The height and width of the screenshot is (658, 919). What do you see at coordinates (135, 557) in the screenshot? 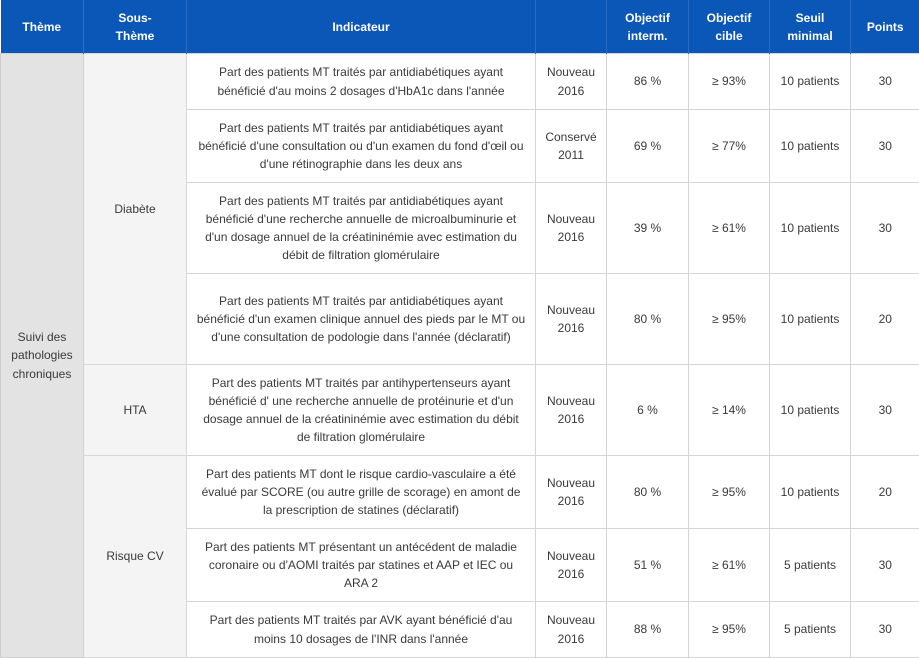
I see `subtheme-risque-cv: Risque CV` at bounding box center [135, 557].